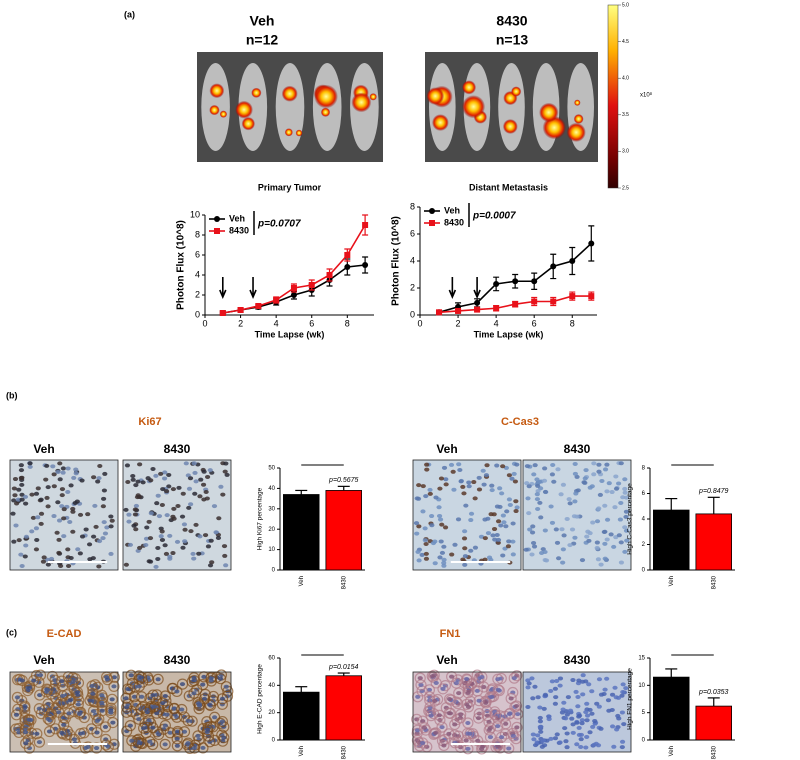 This screenshot has height=760, width=800. What do you see at coordinates (641, 659) in the screenshot?
I see `y-tick-label: 15` at bounding box center [641, 659].